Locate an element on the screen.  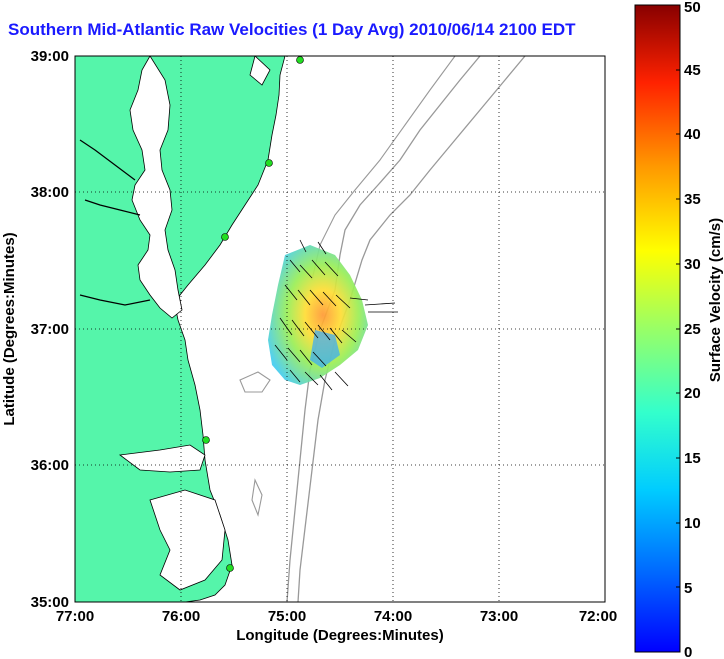
colorbar is located at coordinates (657, 328).